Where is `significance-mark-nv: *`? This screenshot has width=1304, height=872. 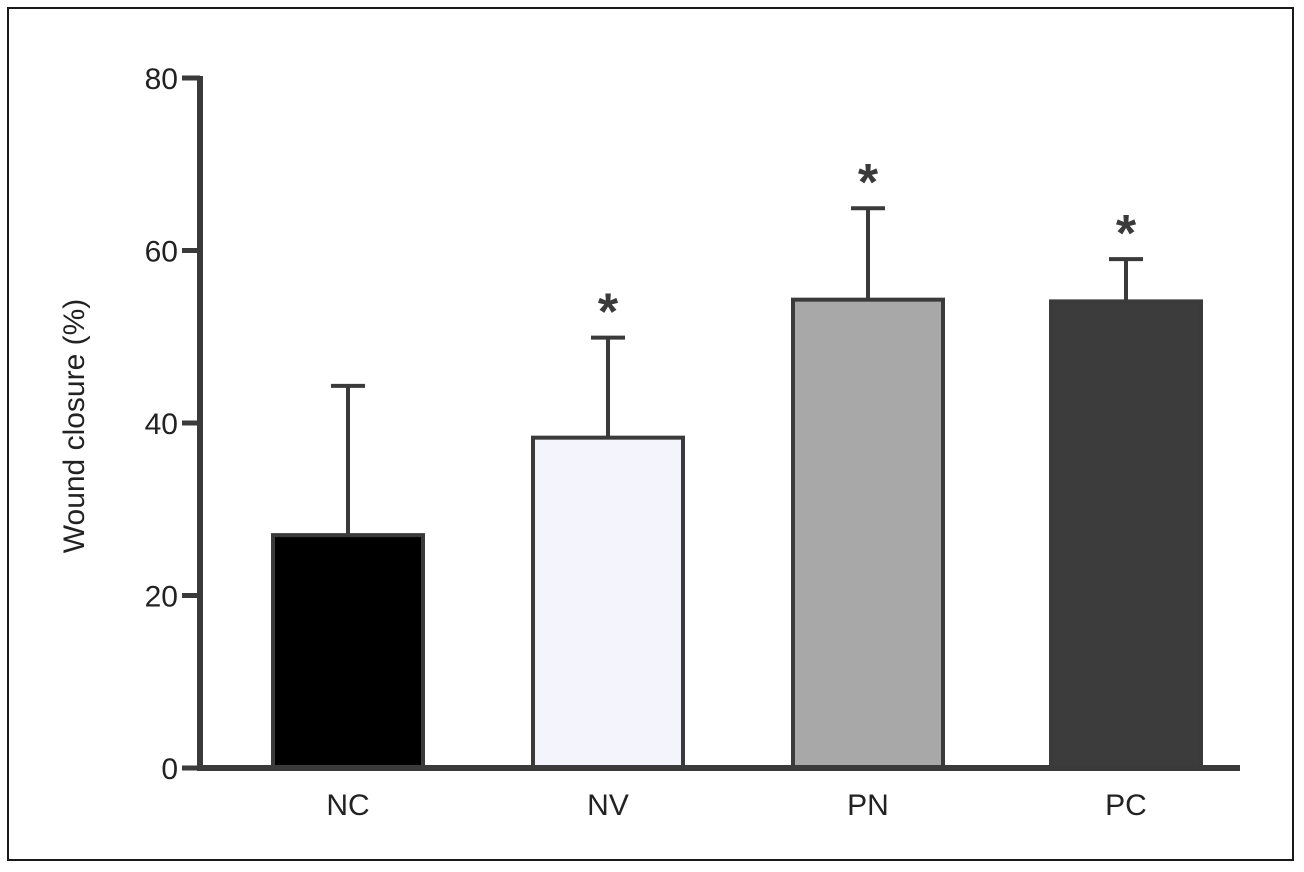
significance-mark-nv: * is located at coordinates (608, 313).